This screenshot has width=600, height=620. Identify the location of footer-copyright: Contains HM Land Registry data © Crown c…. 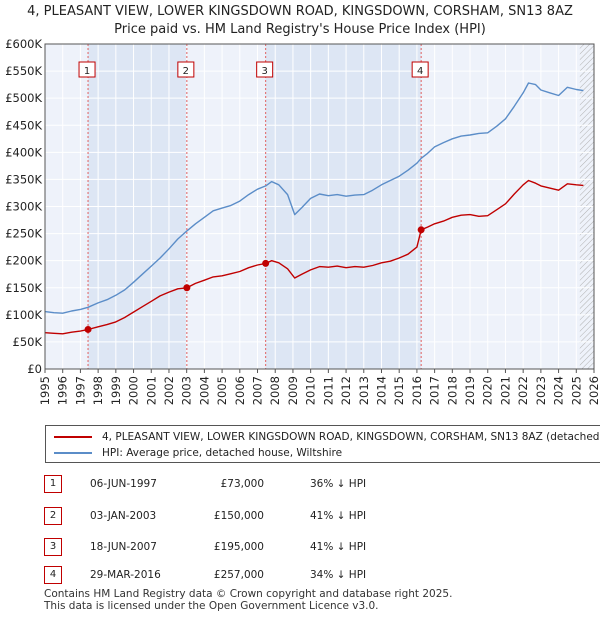
(248, 594).